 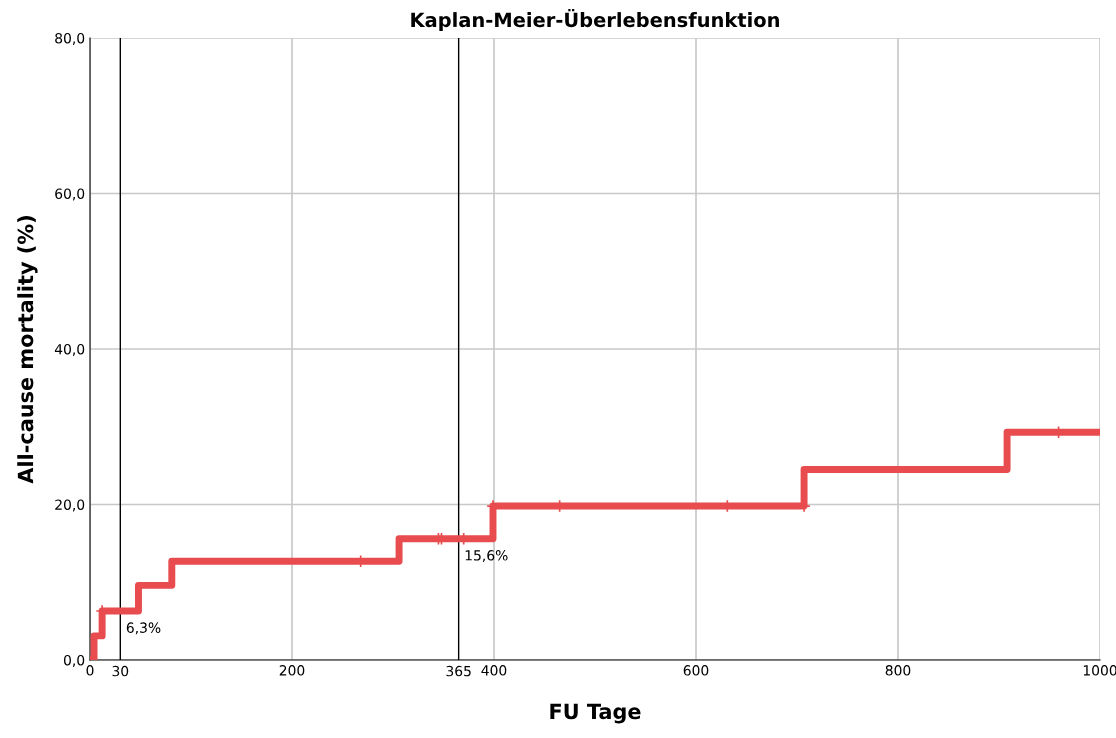 I want to click on x-tick-label: 600, so click(x=696, y=670).